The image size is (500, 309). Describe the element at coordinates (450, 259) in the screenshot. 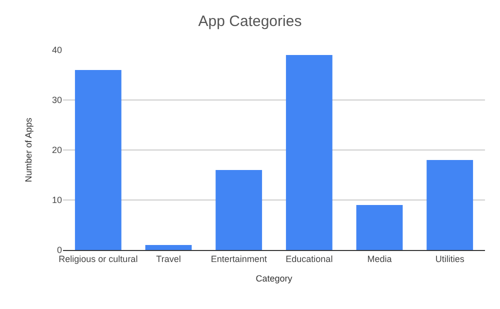

I see `x-tick-label: Utilities` at that location.